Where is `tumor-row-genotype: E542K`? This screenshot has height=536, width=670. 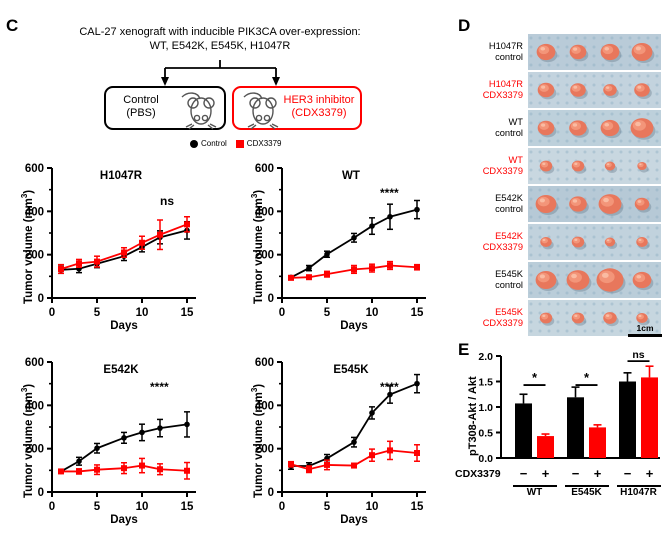
tumor-row-genotype: E542K is located at coordinates (509, 236).